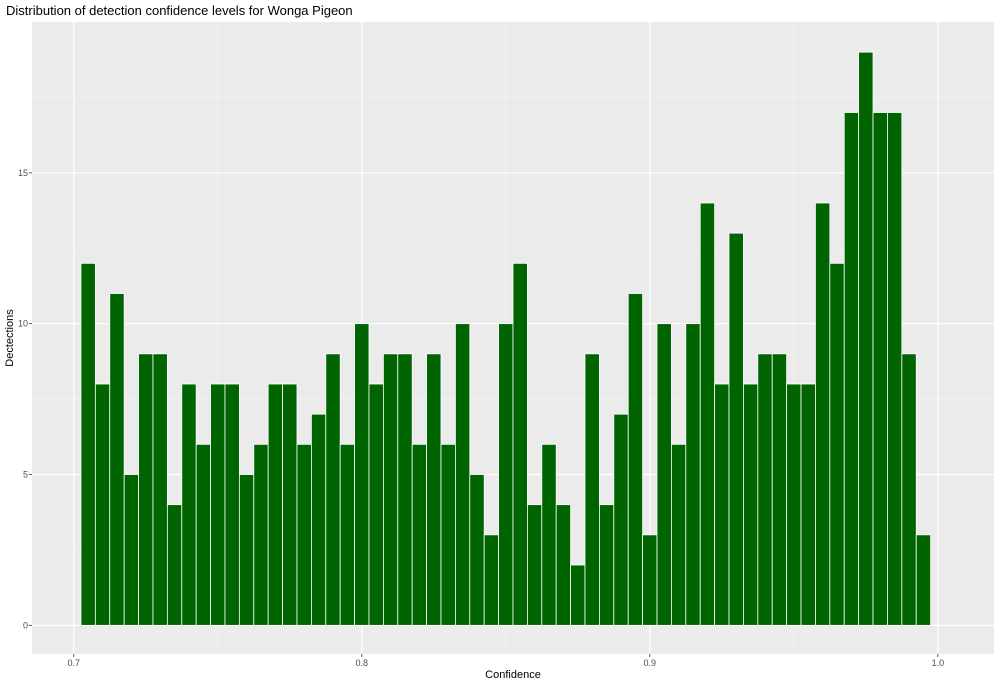  What do you see at coordinates (938, 663) in the screenshot?
I see `x-tick-label: 1.0` at bounding box center [938, 663].